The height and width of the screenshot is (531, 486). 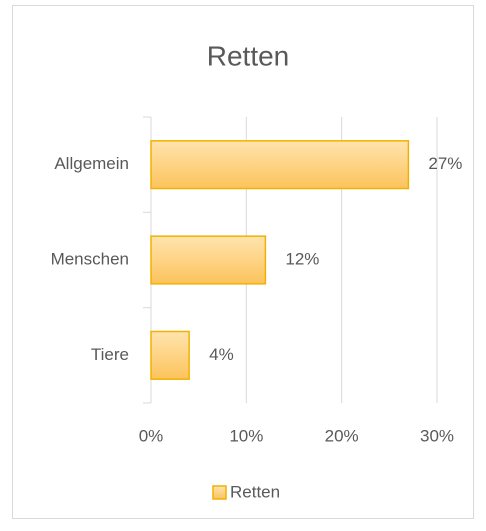 I want to click on chart-title: Retten, so click(x=248, y=55).